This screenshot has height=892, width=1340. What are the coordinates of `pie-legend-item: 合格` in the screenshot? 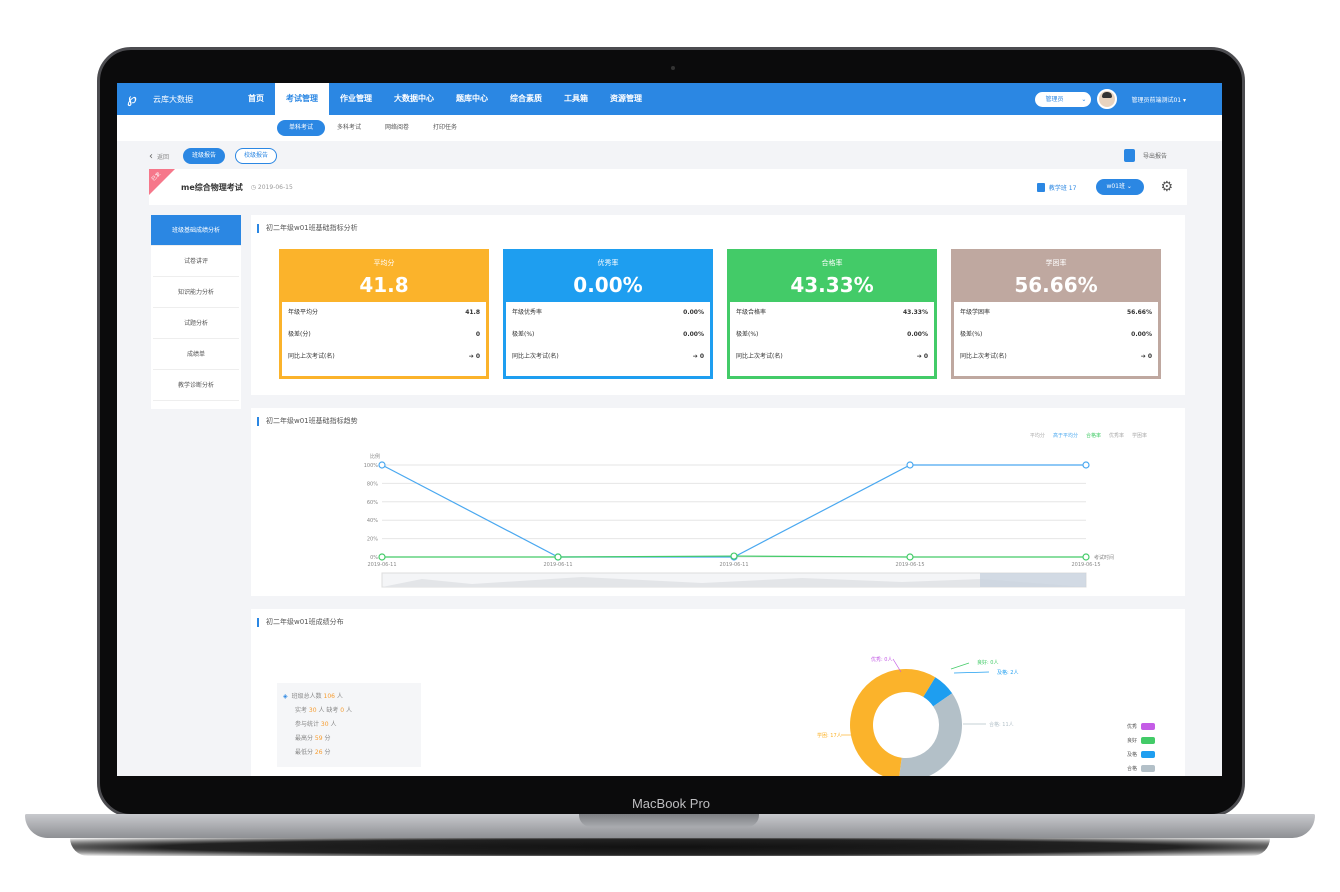 It's located at (1141, 768).